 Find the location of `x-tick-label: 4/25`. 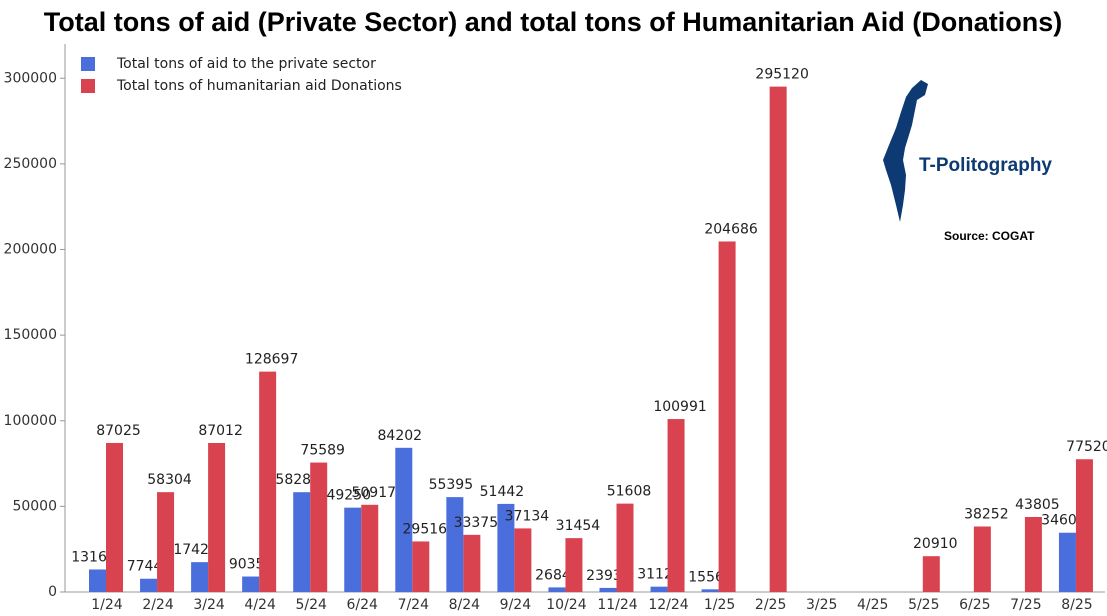

x-tick-label: 4/25 is located at coordinates (872, 605).